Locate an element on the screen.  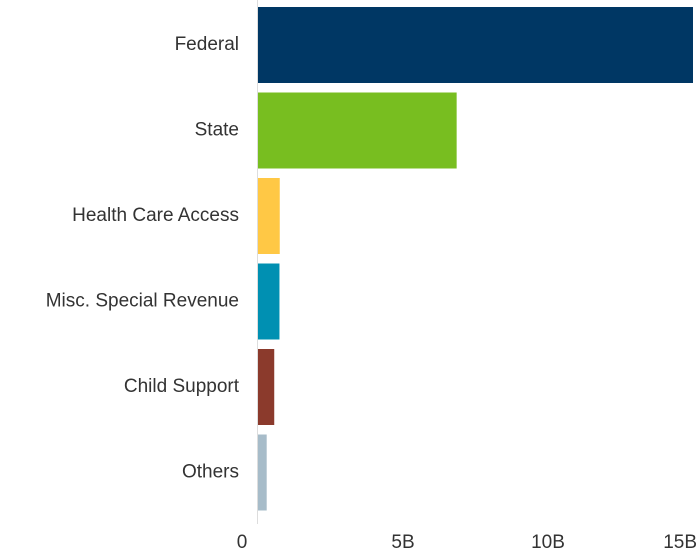
bar-federal is located at coordinates (475, 45).